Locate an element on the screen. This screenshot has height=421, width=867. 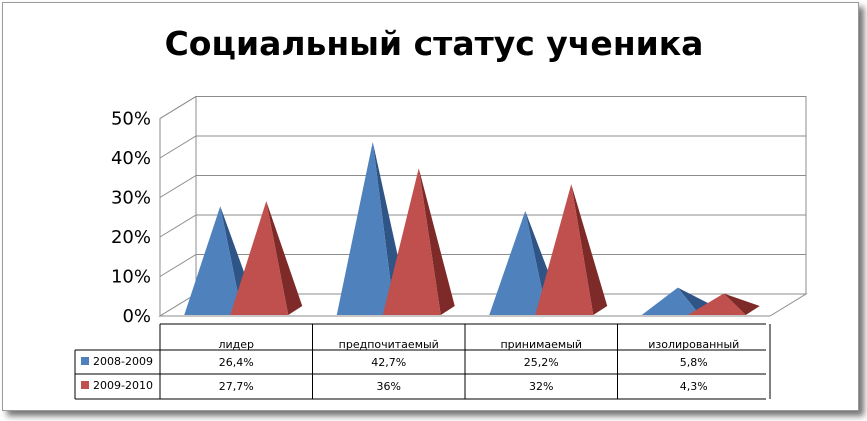
side-wall is located at coordinates (178, 206).